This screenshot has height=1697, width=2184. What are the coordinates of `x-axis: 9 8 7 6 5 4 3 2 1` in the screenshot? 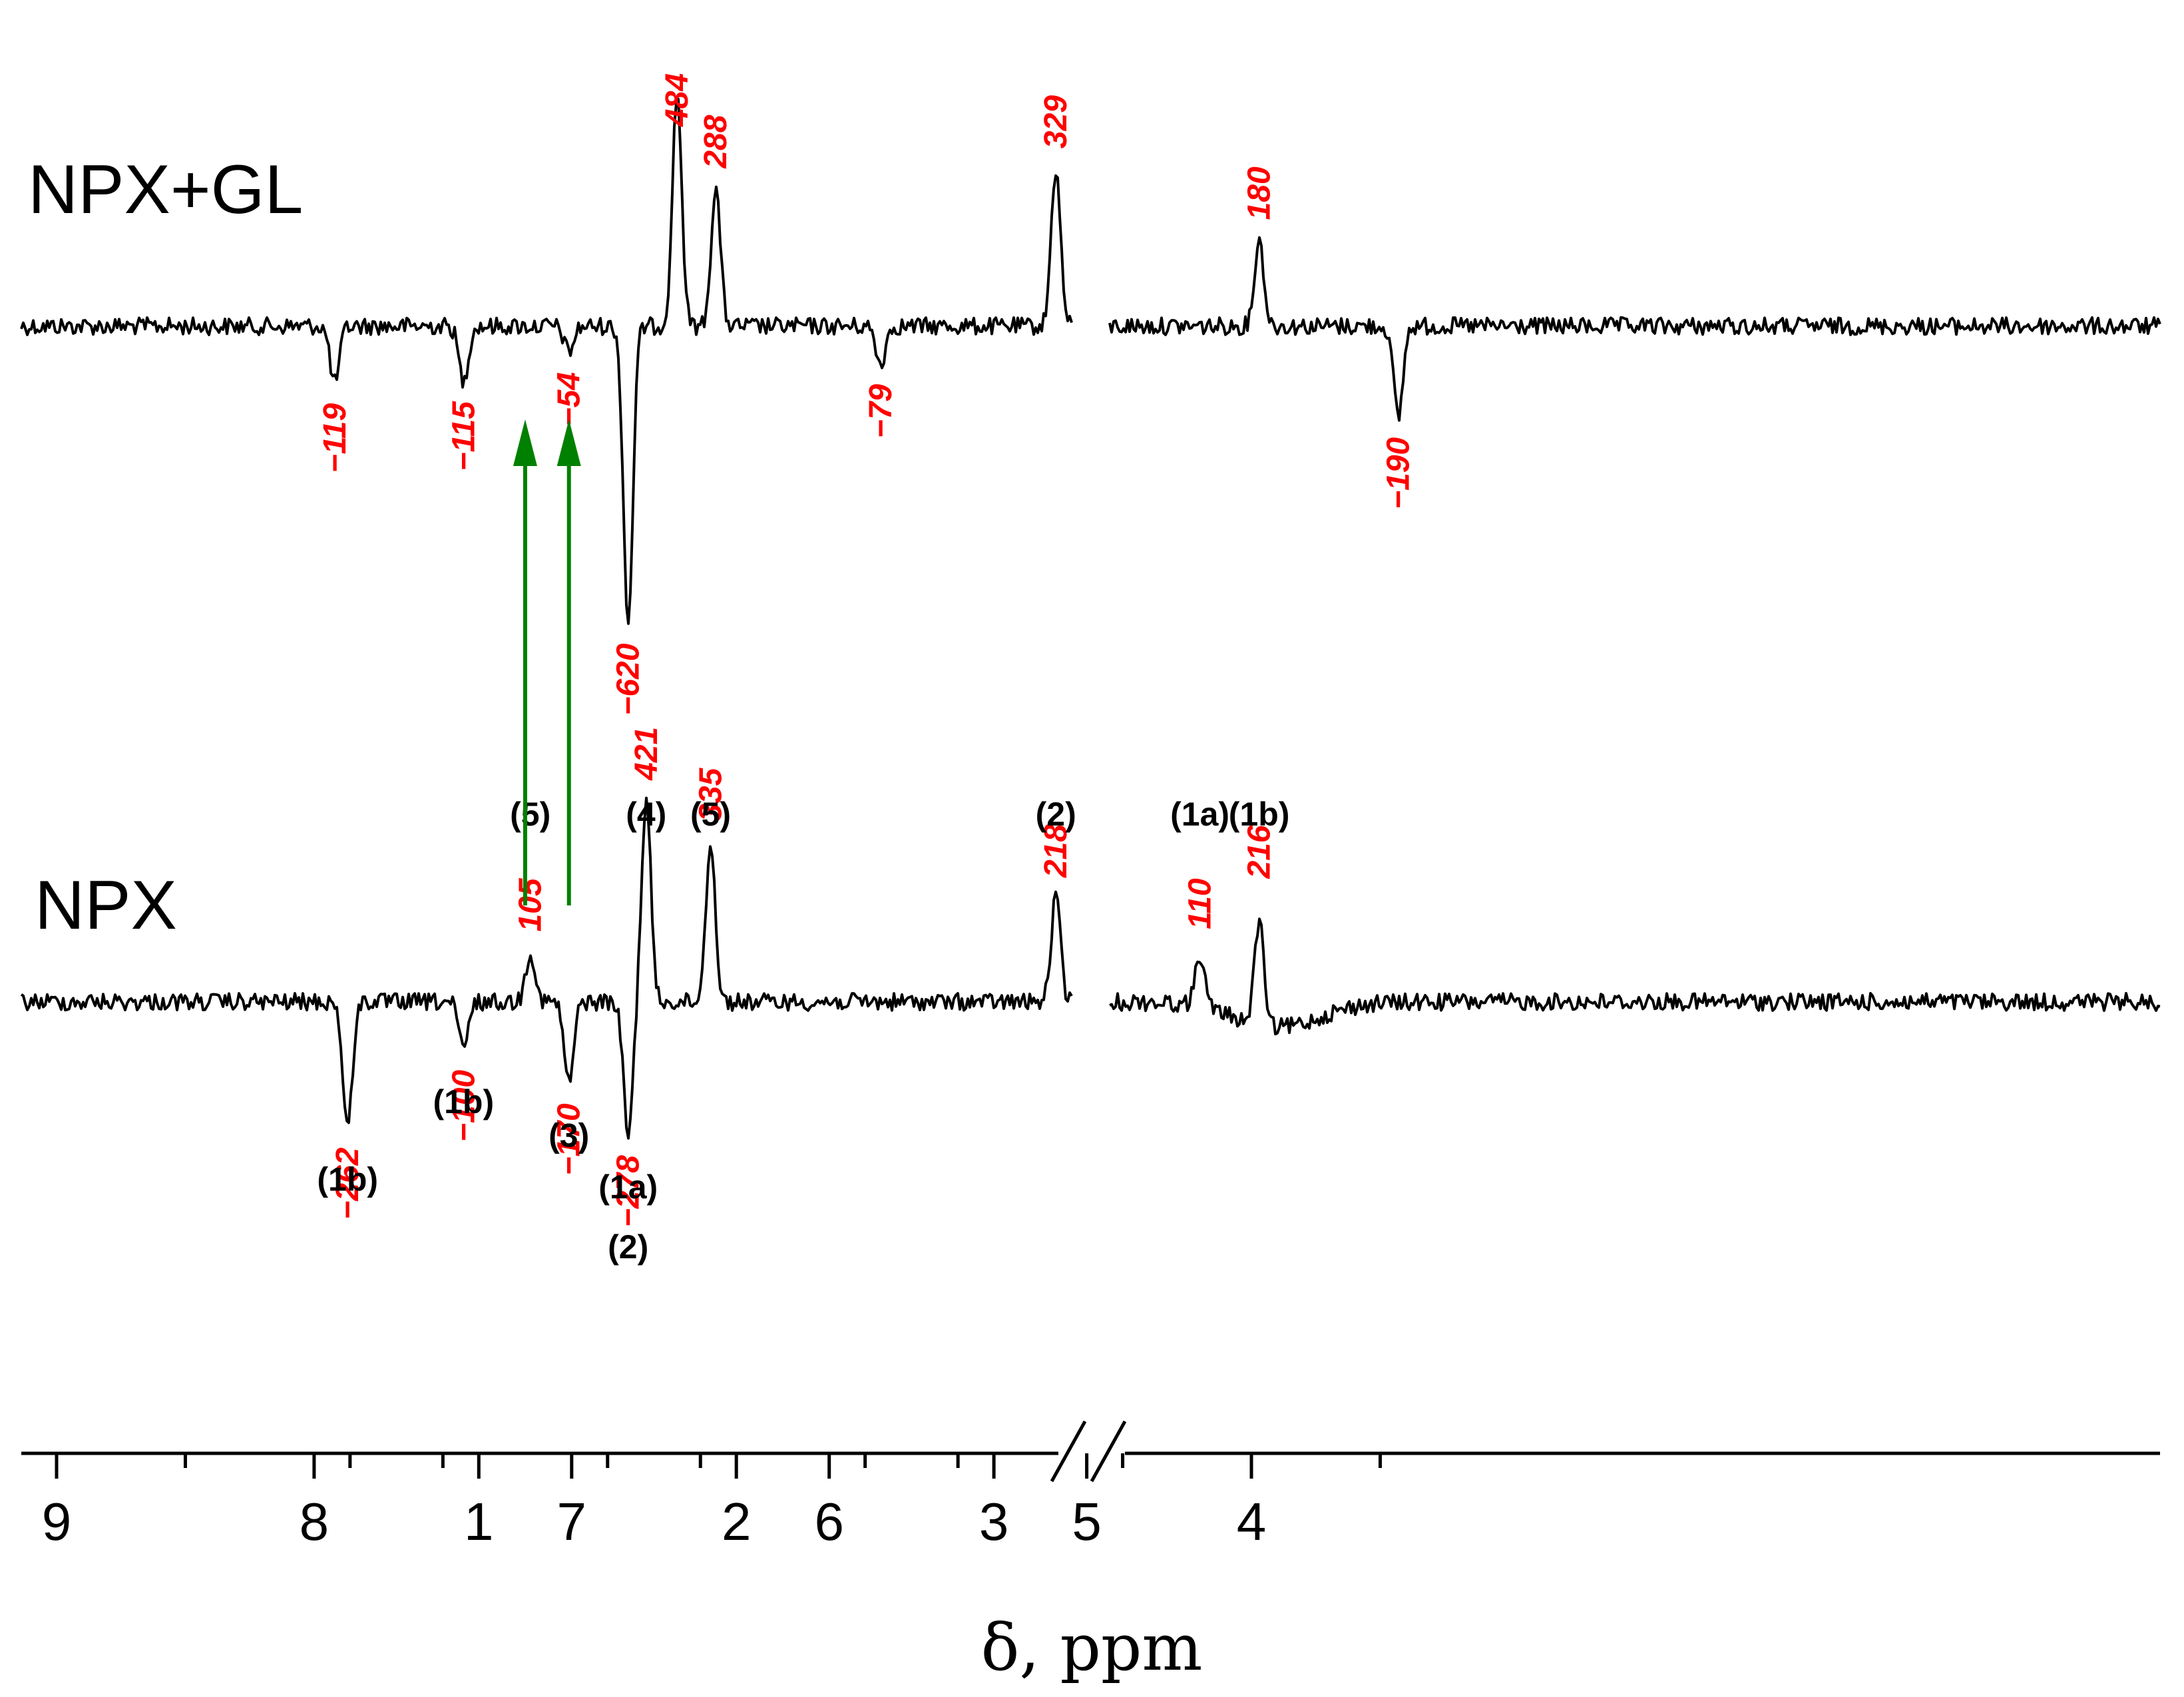 It's located at (1090, 1485).